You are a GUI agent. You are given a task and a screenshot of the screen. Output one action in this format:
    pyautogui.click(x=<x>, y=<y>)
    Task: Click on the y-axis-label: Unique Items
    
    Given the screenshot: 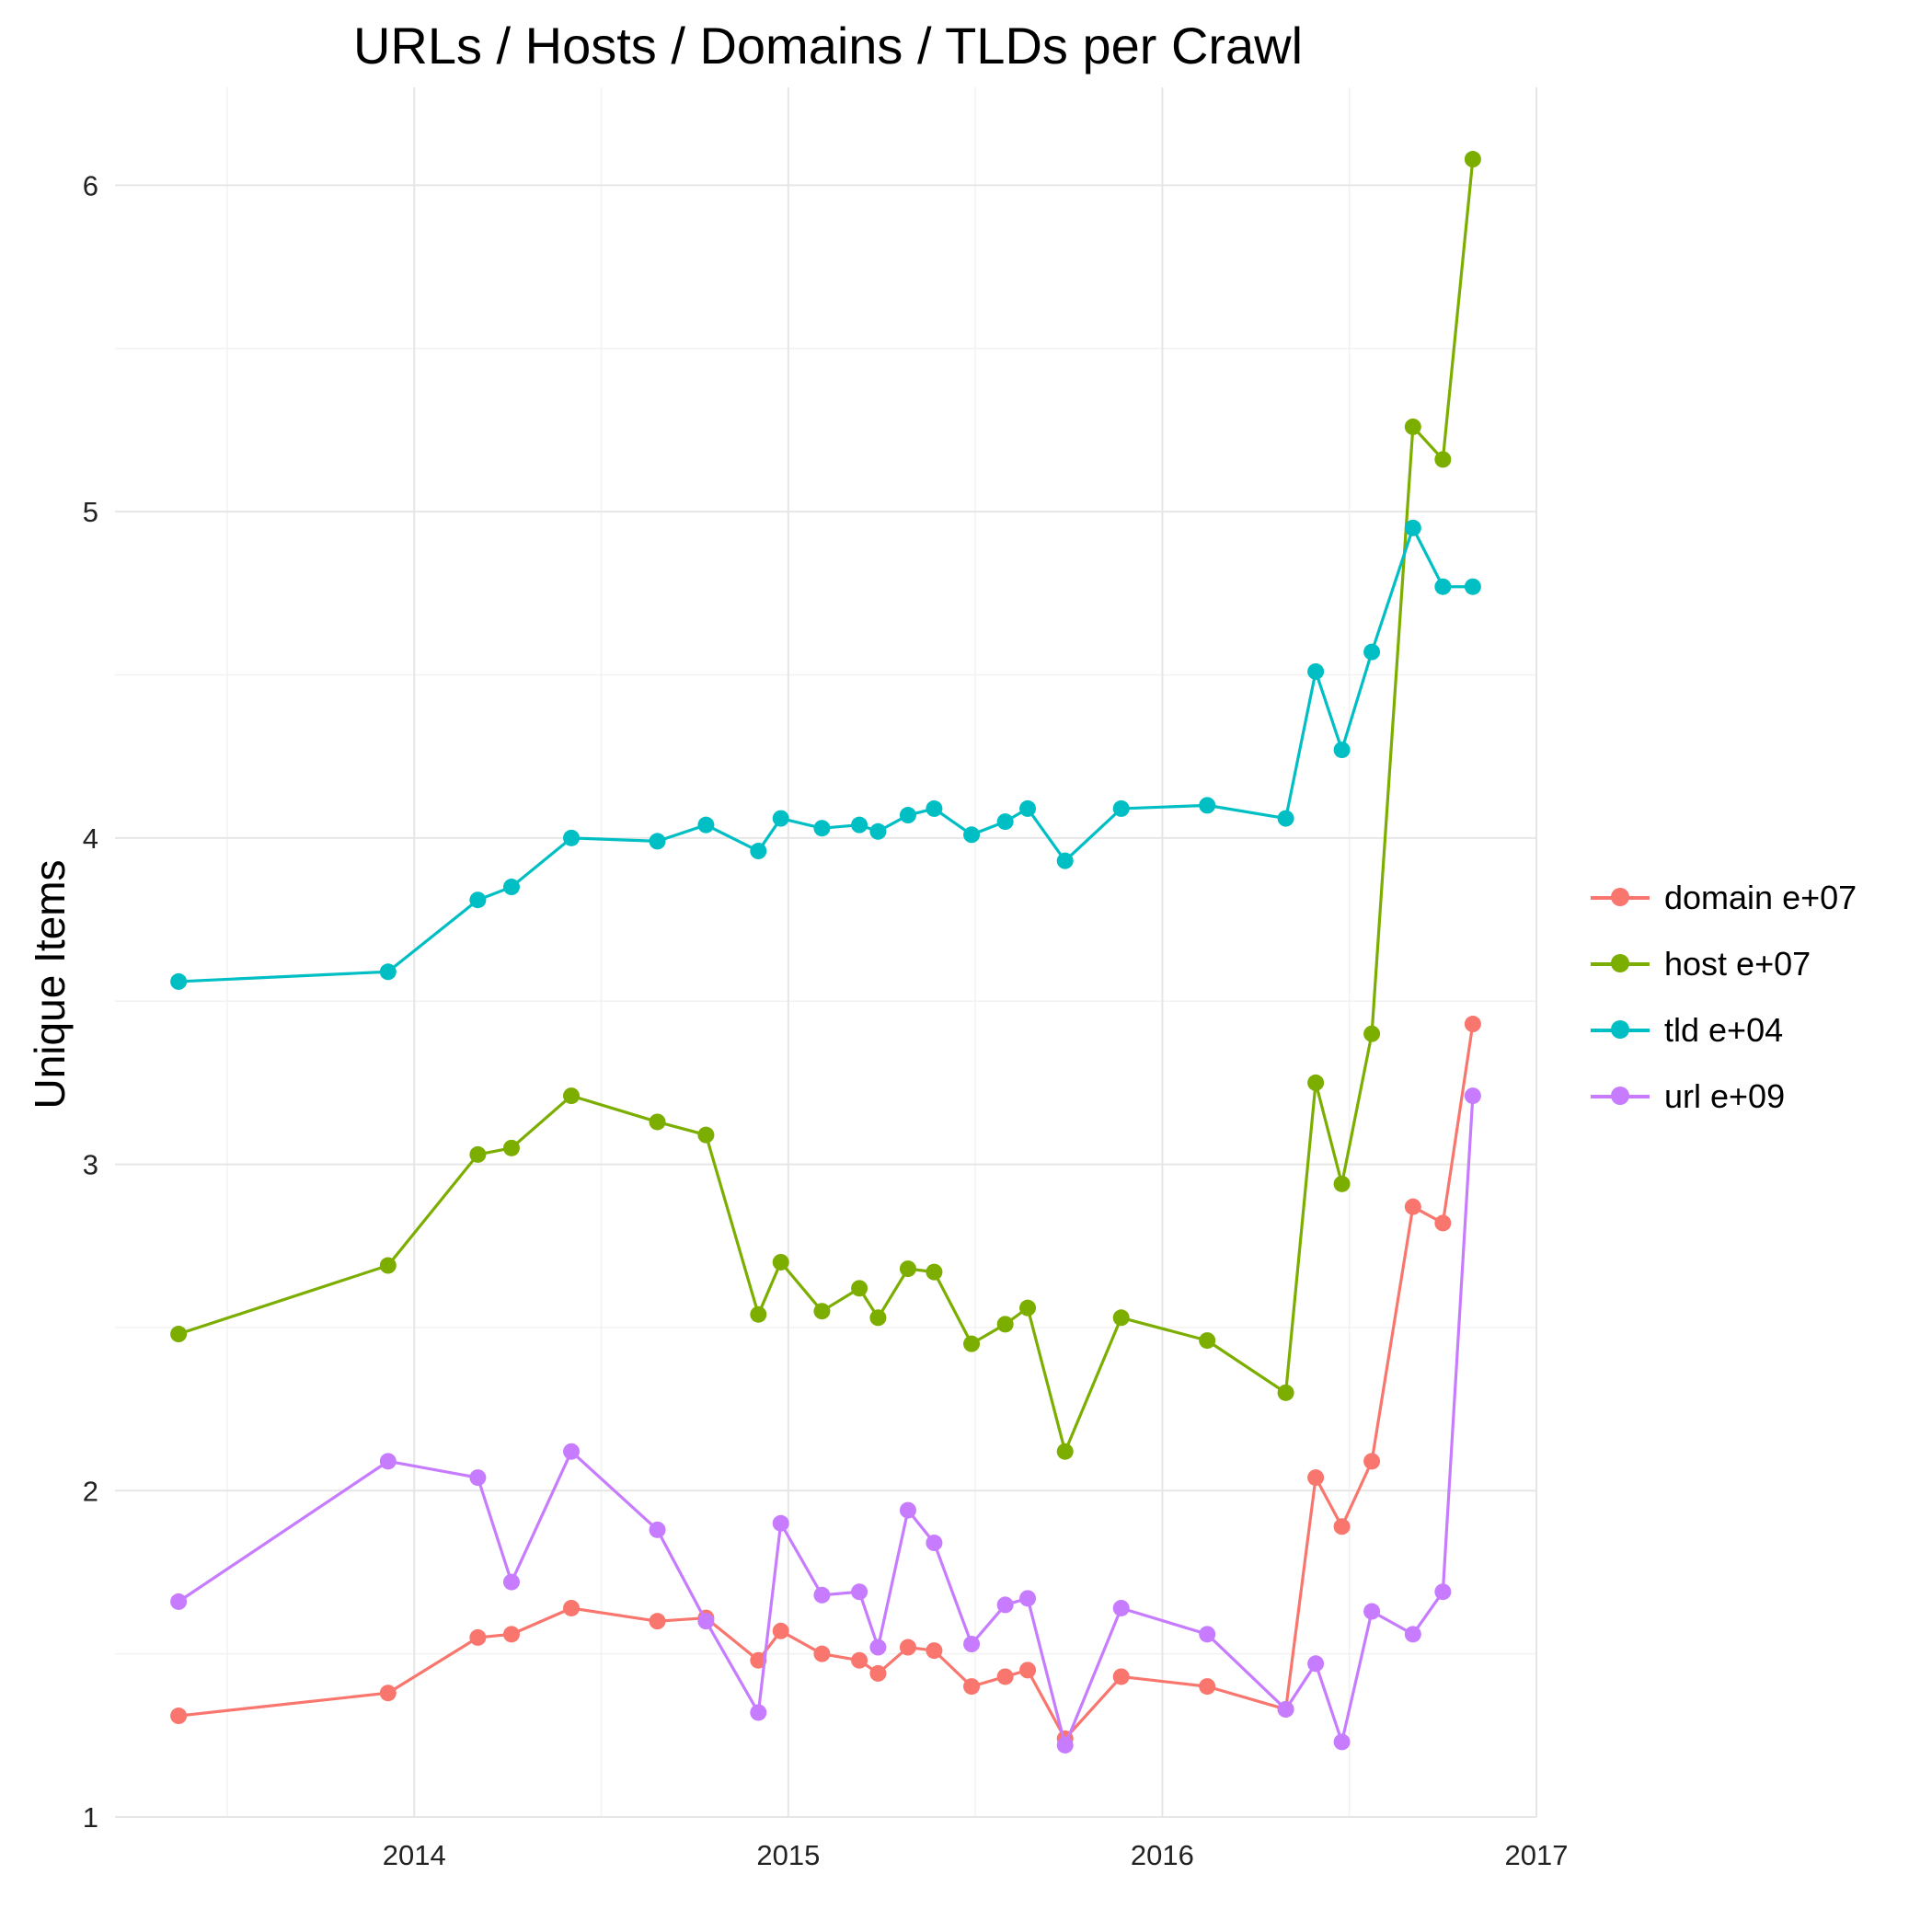 What is the action you would take?
    pyautogui.click(x=50, y=984)
    